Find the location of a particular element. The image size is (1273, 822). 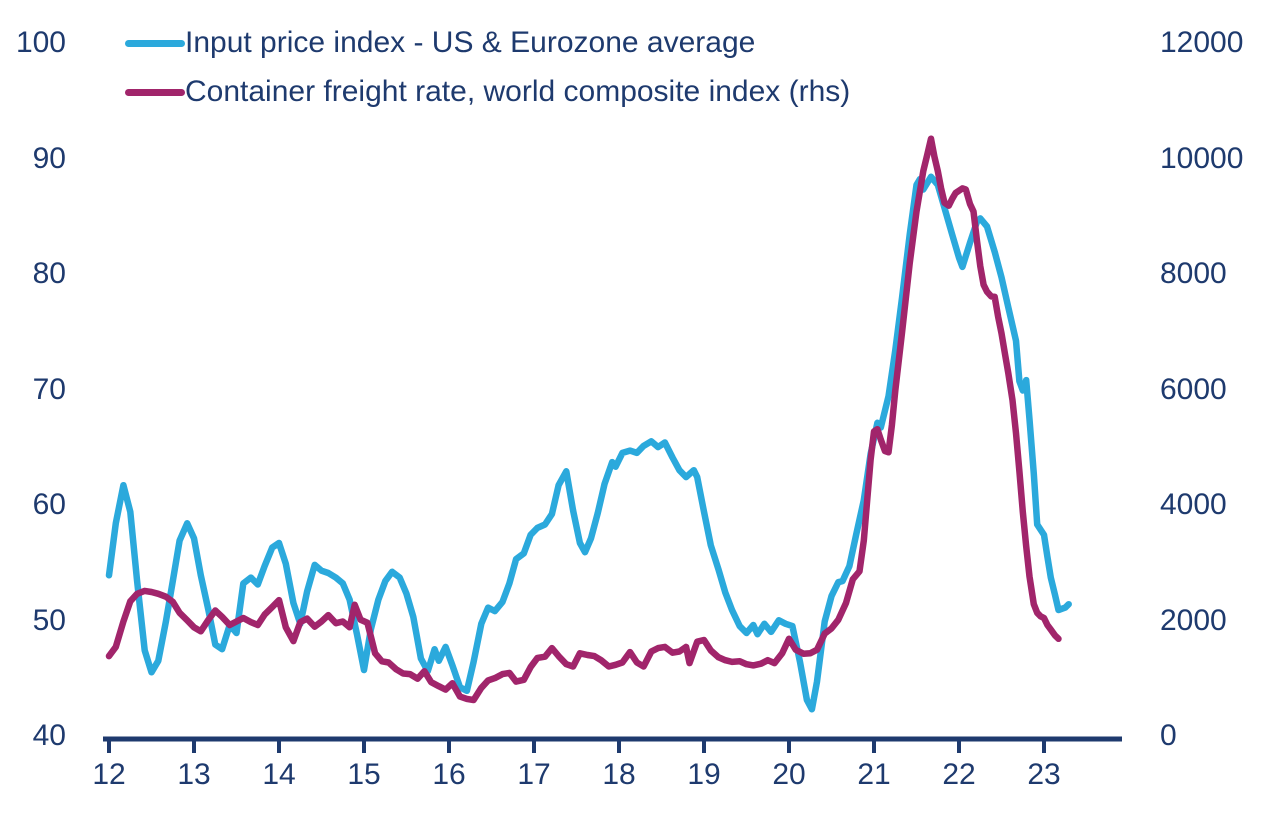

x-axis-tick-label: 17 is located at coordinates (534, 774).